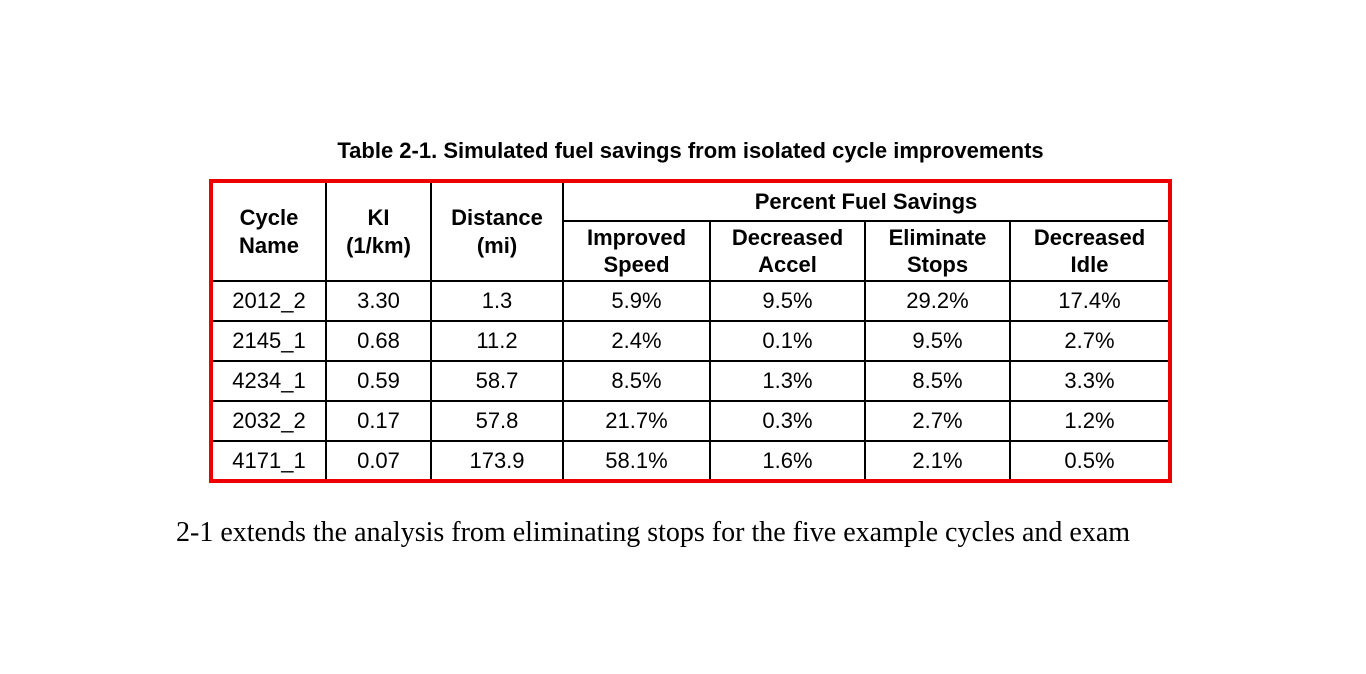 This screenshot has height=674, width=1366. I want to click on cell-improved-speed: 5.9%, so click(636, 301).